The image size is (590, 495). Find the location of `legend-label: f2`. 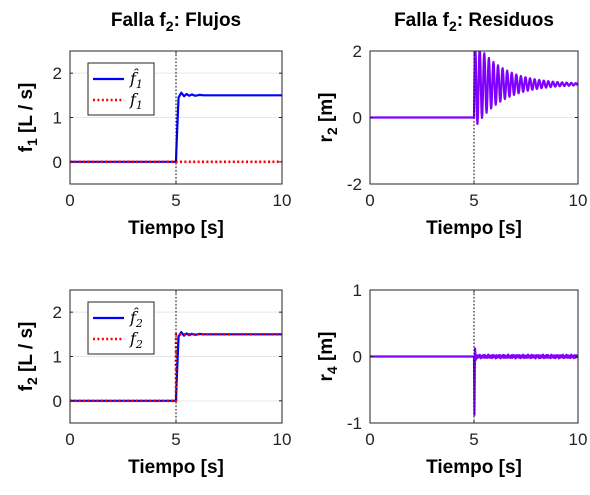

legend-label: f2 is located at coordinates (136, 340).